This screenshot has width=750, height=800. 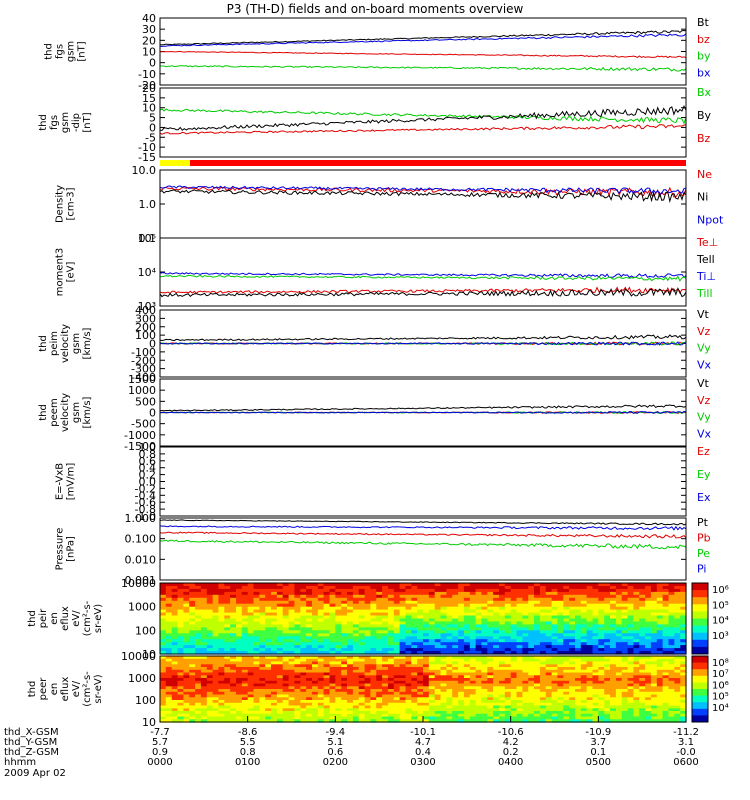 What do you see at coordinates (423, 412) in the screenshot?
I see `series-line-Vx` at bounding box center [423, 412].